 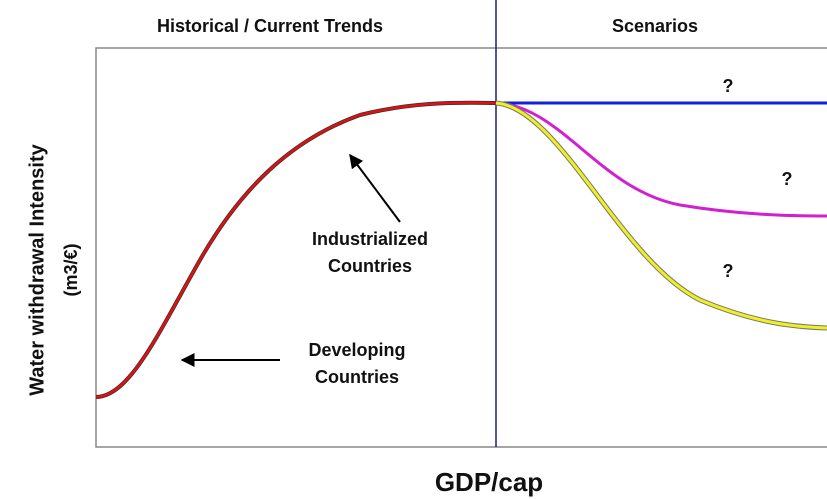 I want to click on header-left: Historical / Current Trends, so click(x=270, y=26).